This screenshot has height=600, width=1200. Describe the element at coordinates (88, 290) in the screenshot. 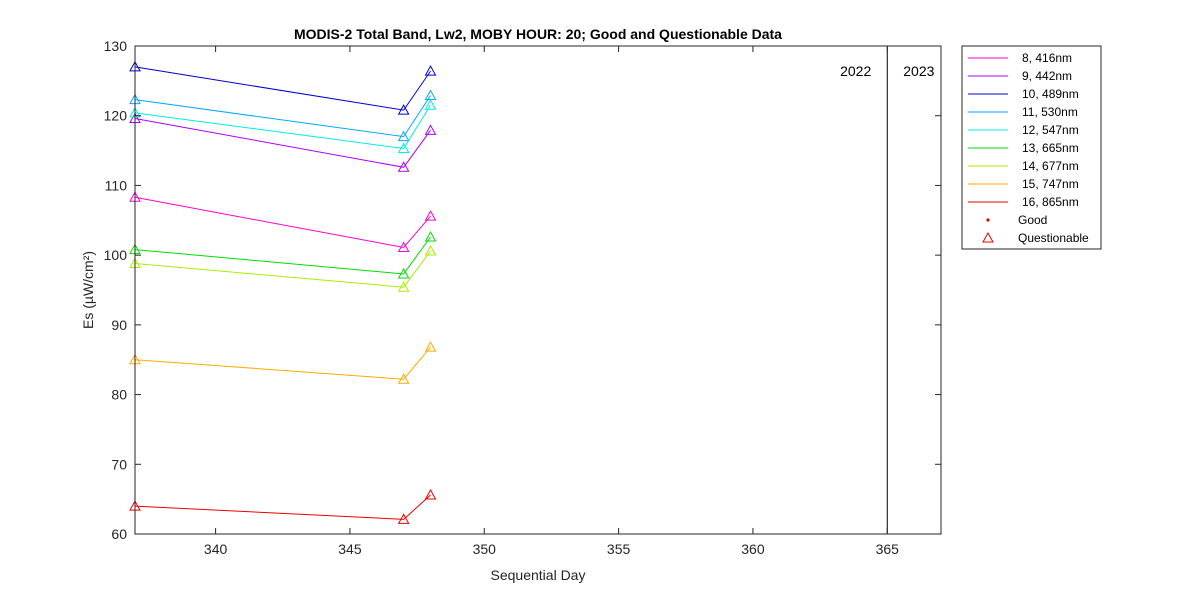

I see `y-axis-label: Es (µW/cm²)` at that location.